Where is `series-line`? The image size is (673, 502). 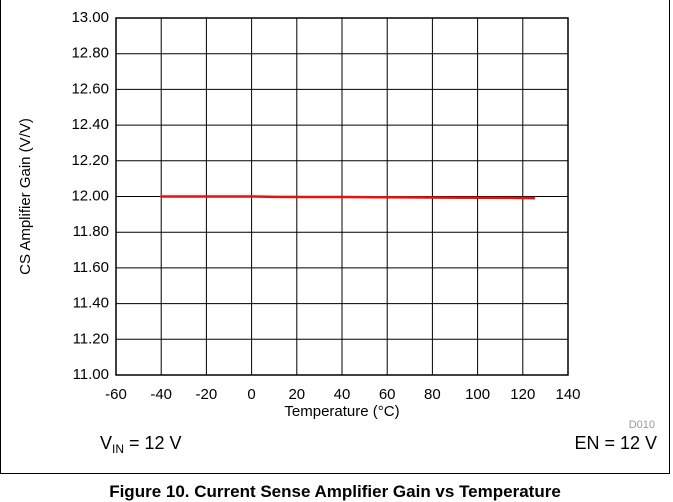 series-line is located at coordinates (347, 197).